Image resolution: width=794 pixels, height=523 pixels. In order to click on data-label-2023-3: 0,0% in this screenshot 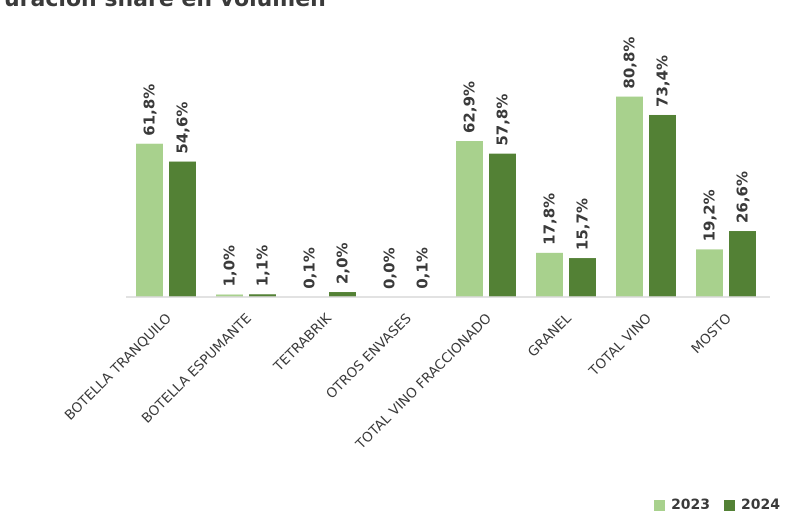, I will do `click(390, 268)`.